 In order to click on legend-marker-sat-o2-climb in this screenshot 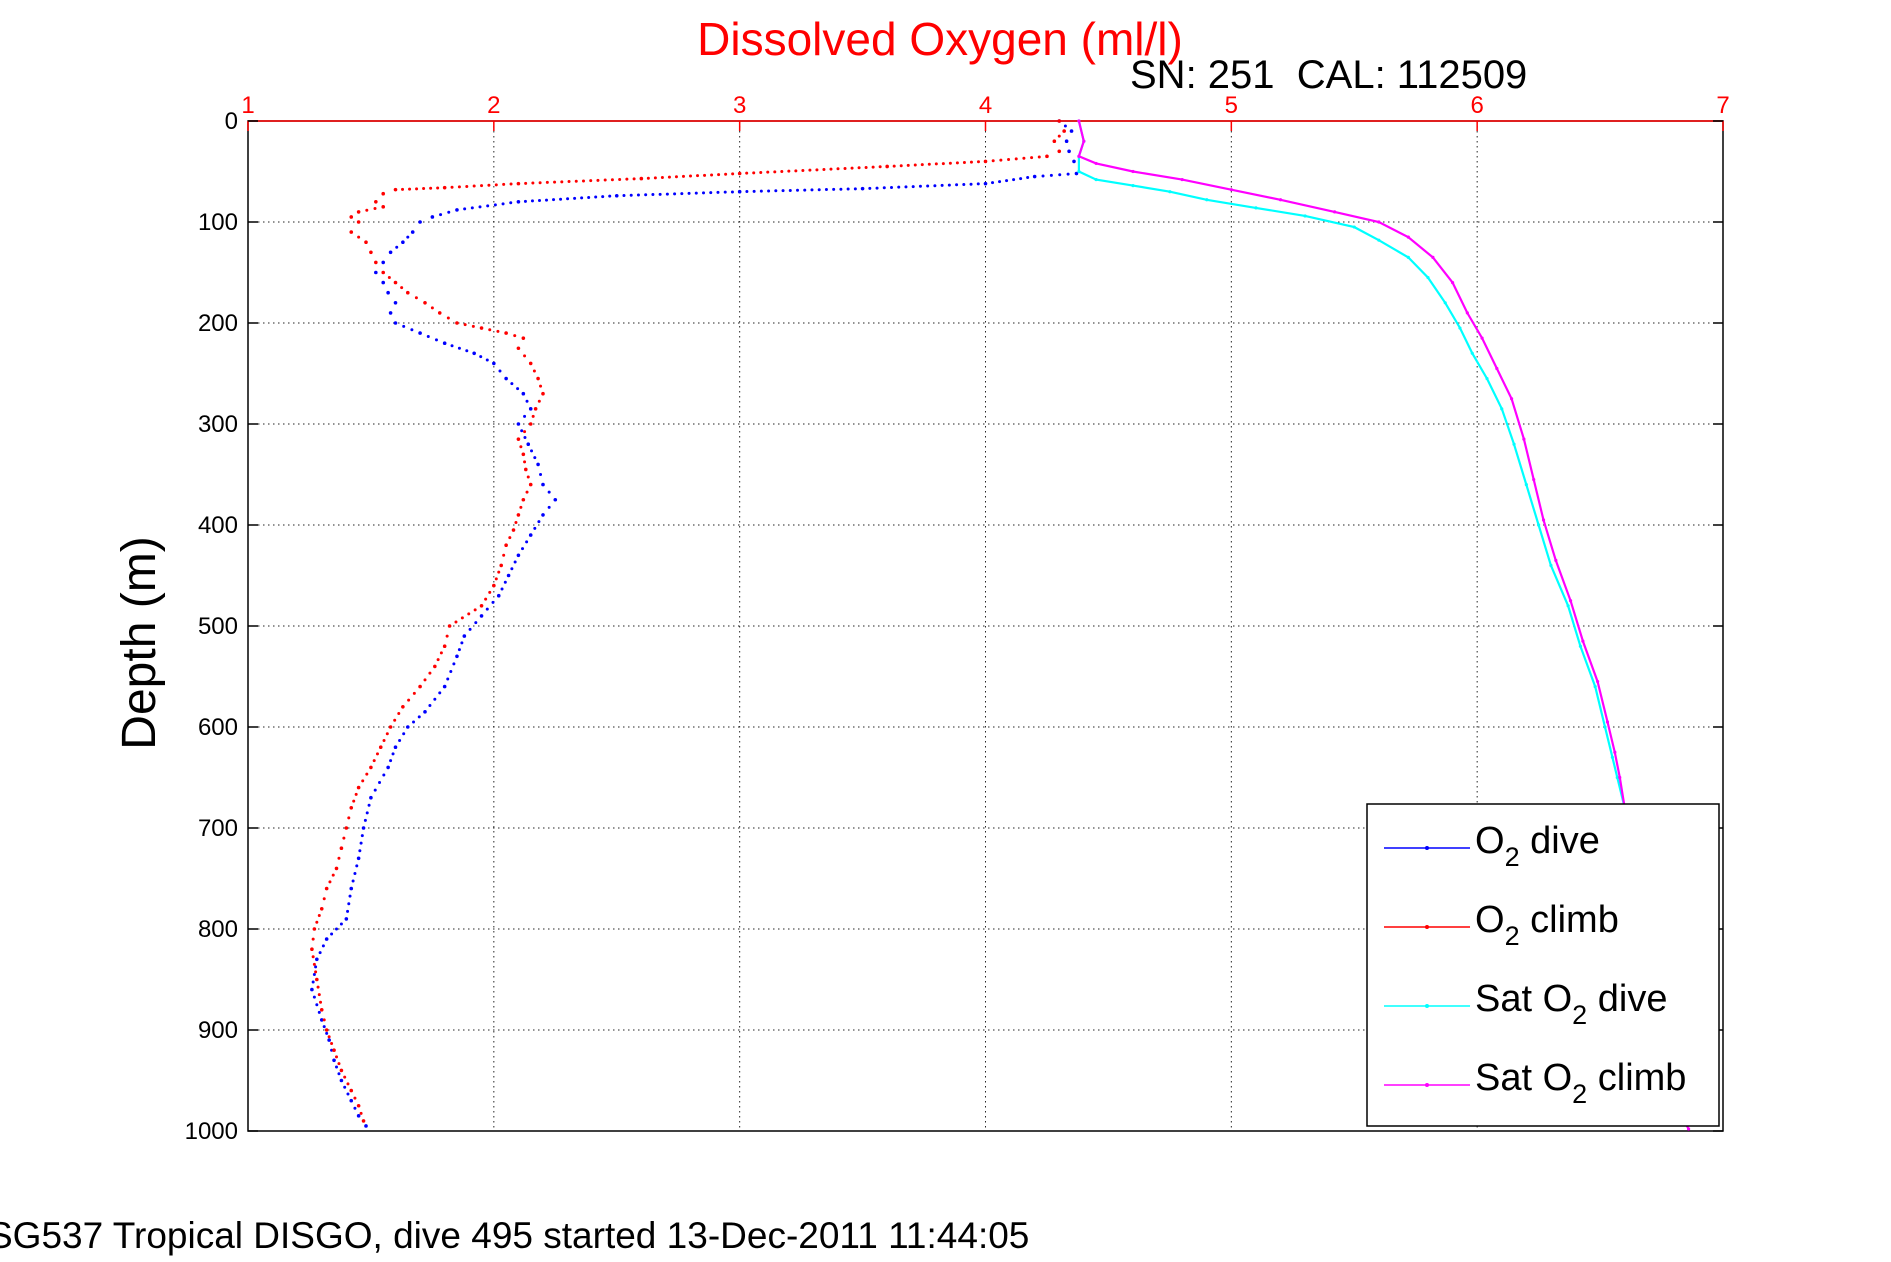, I will do `click(1427, 1085)`.